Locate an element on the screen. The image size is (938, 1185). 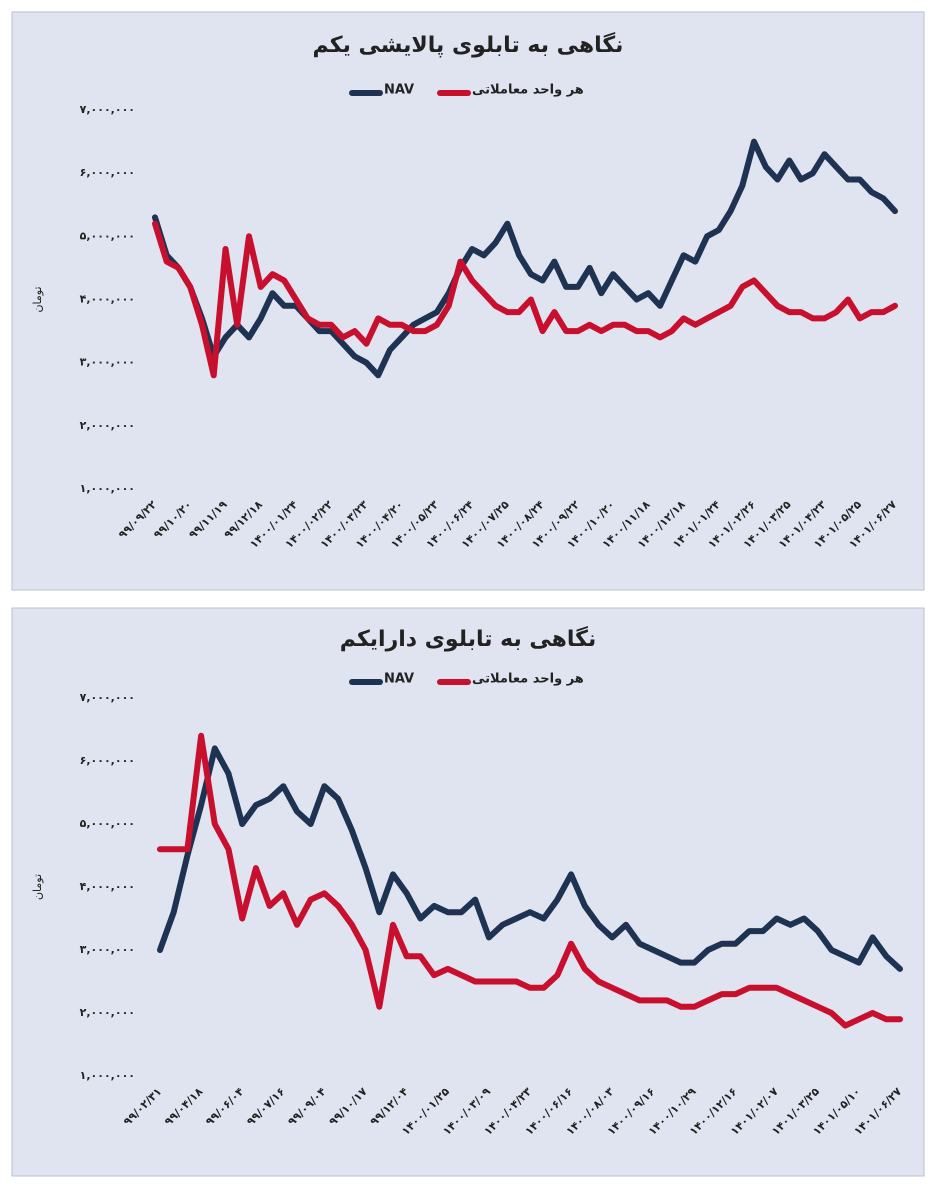
chart-title: نگاهی به تابلوی دارایکم is located at coordinates (468, 638).